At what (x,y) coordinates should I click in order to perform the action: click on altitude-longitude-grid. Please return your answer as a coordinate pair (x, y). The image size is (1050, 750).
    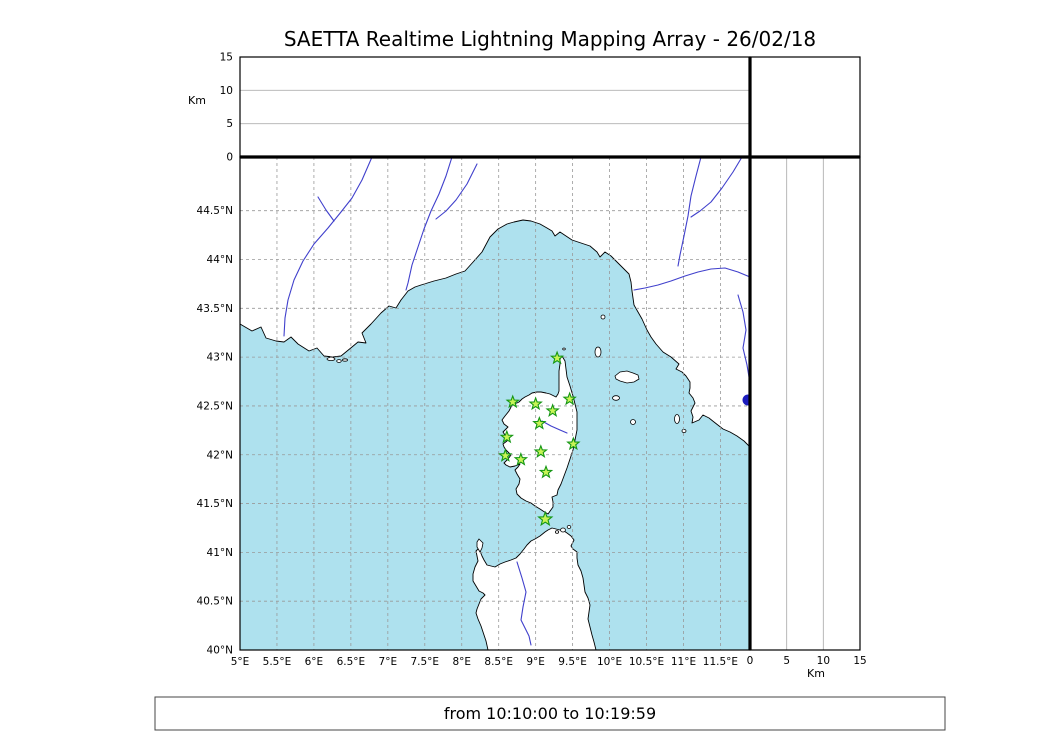
    Looking at the image, I should click on (495, 107).